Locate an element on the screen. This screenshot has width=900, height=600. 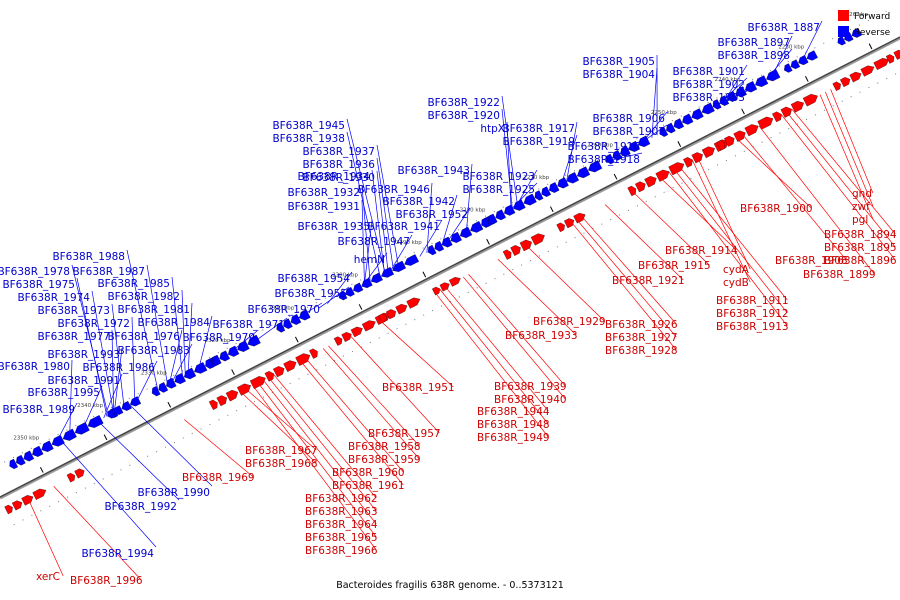
gene-label: BF638R_1979 is located at coordinates (218, 338).